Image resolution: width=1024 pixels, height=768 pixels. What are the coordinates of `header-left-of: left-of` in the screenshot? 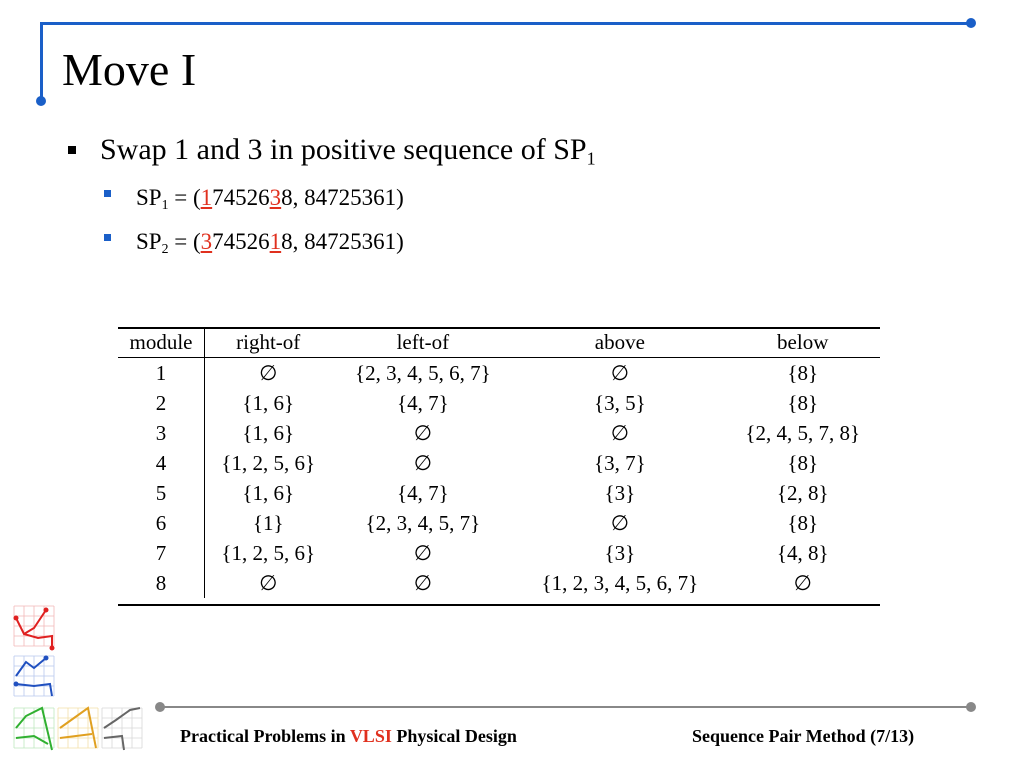 It's located at (423, 342).